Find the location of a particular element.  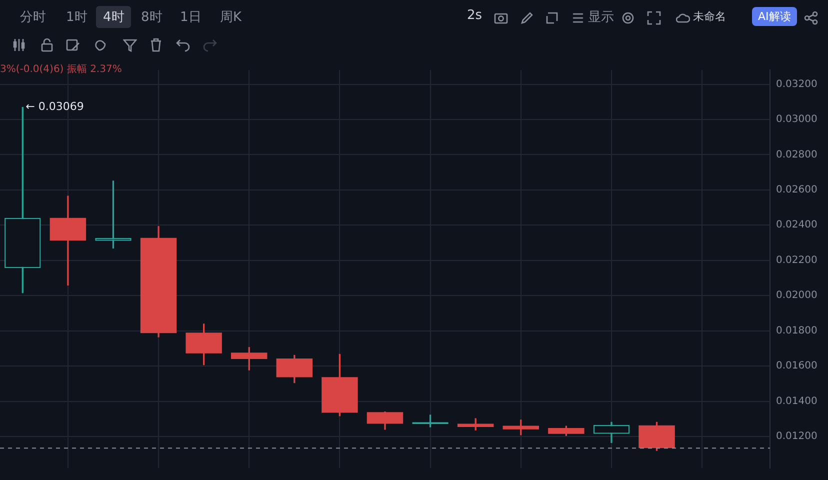

y-tick-label: 0.01600 is located at coordinates (797, 366).